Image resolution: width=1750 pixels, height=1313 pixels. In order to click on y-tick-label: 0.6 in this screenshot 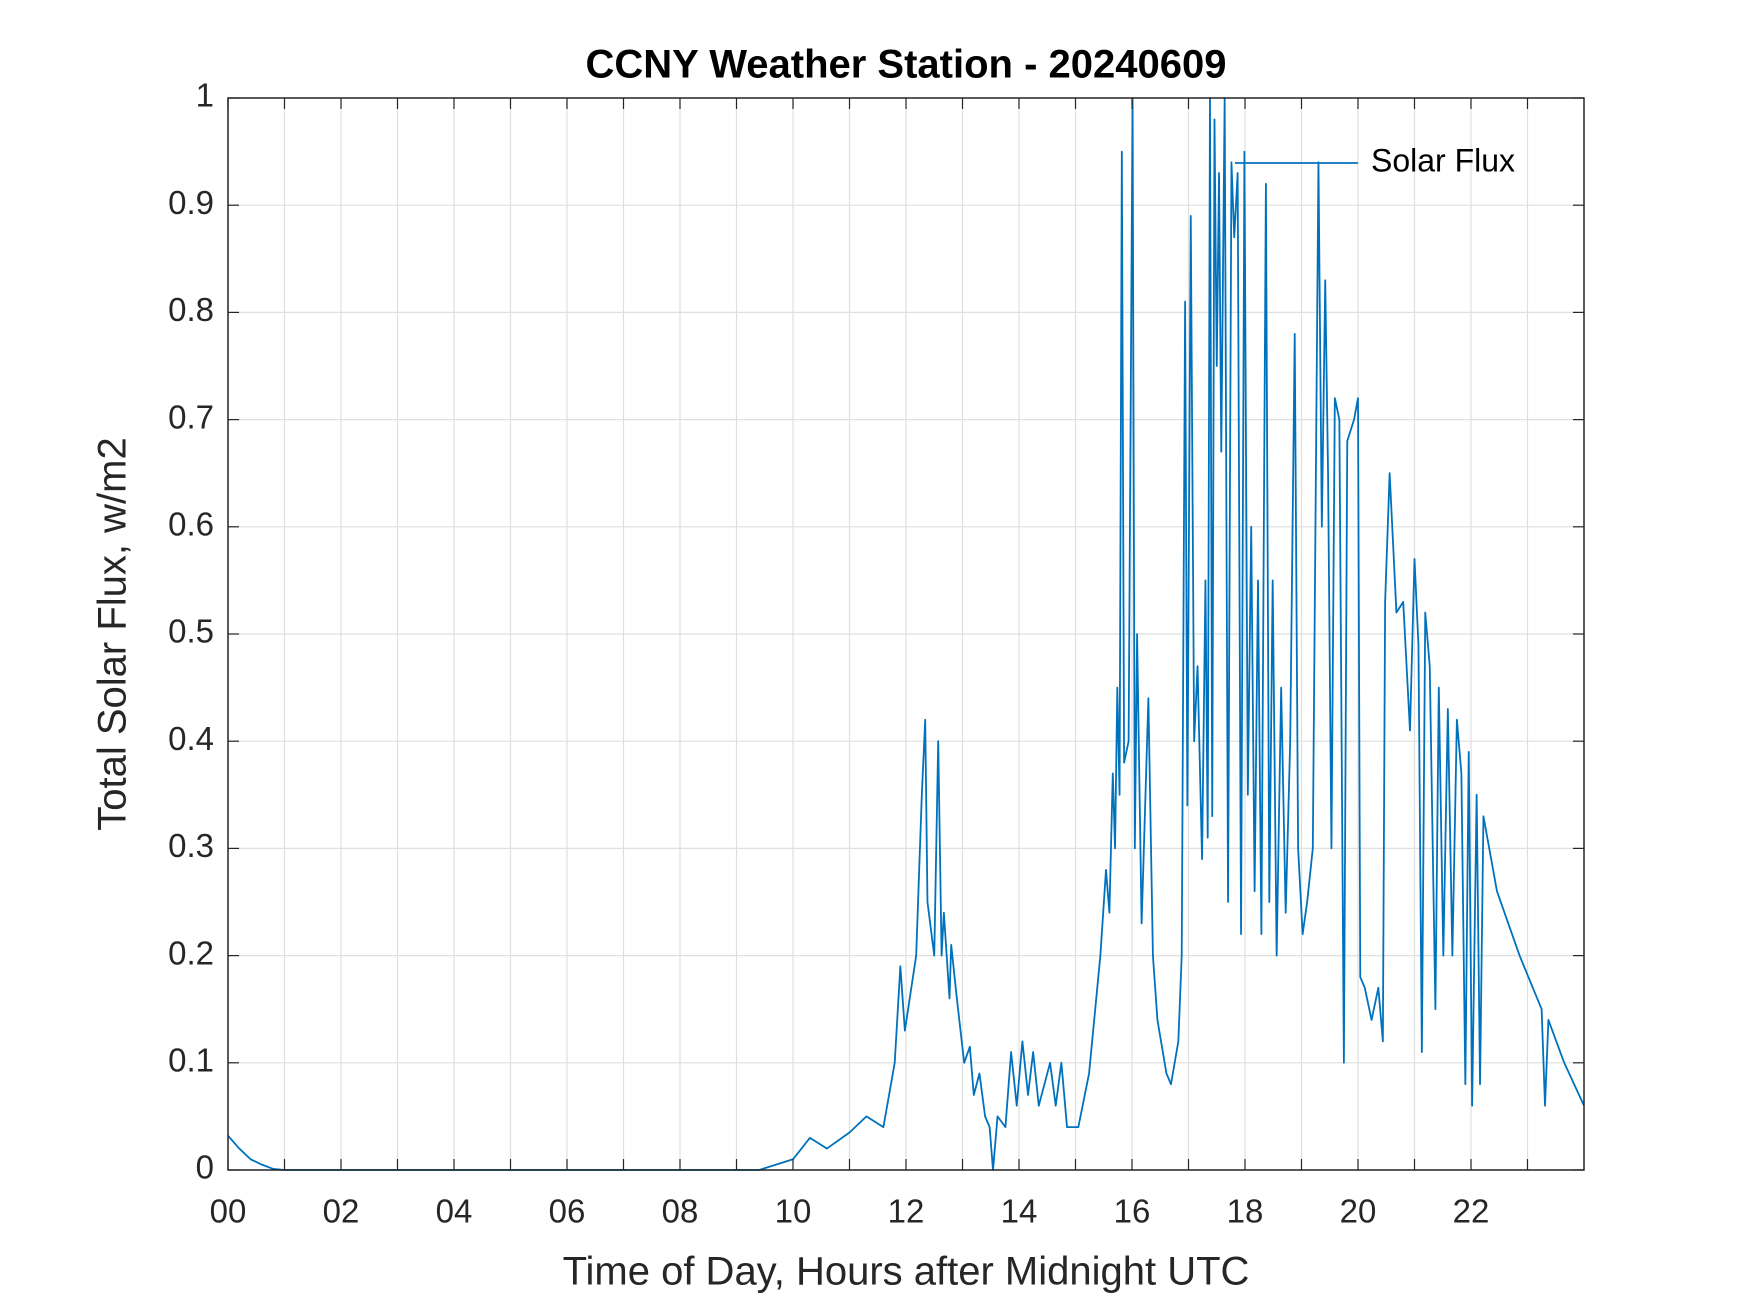, I will do `click(191, 524)`.